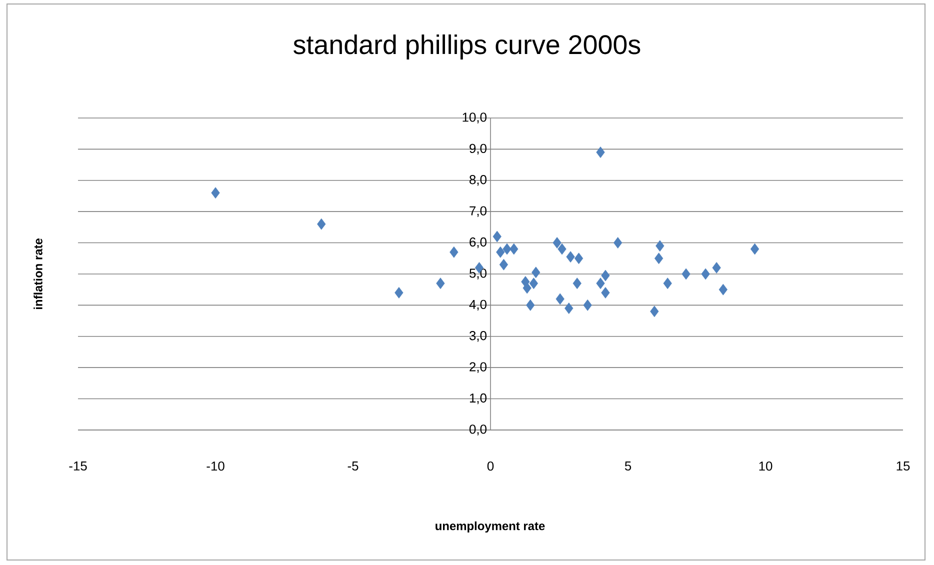 This screenshot has width=934, height=565. Describe the element at coordinates (765, 466) in the screenshot. I see `x-tick-label: 10` at that location.